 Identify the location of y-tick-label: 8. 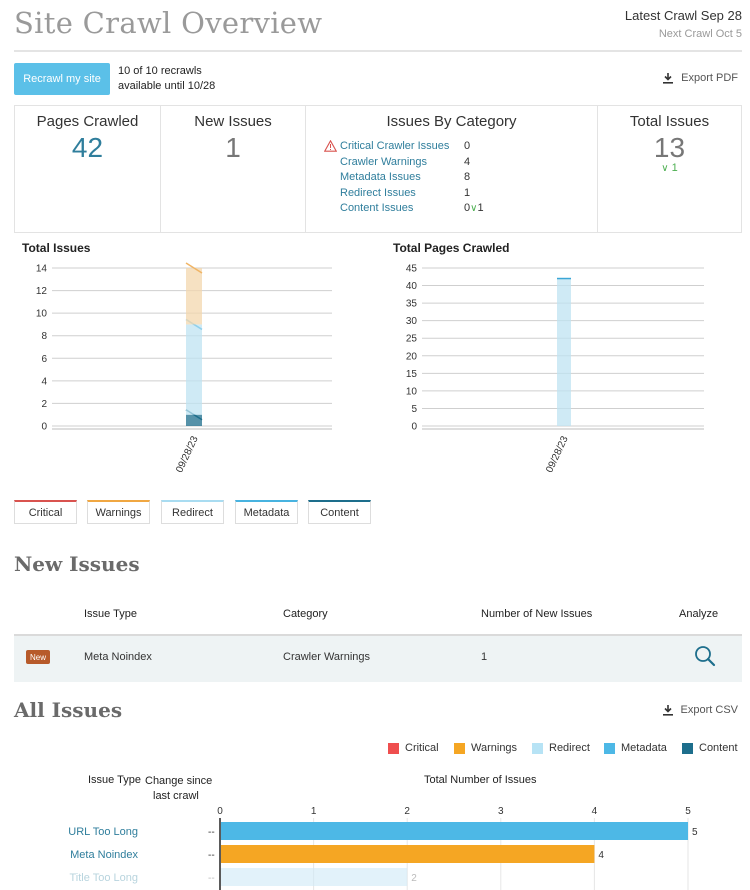
(44, 336).